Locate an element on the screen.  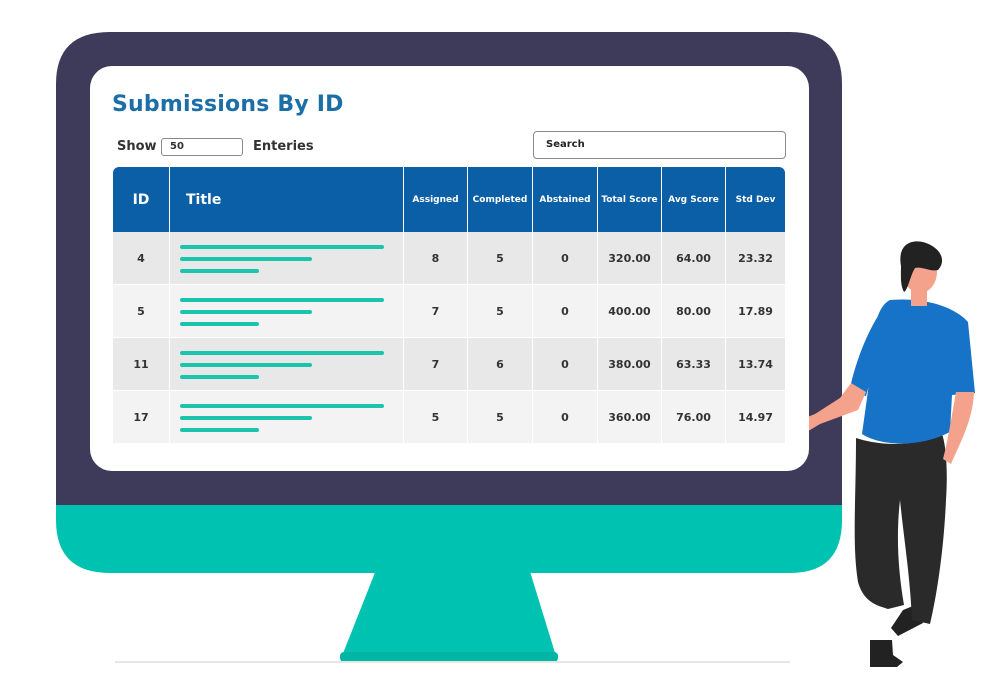
show-label: Show is located at coordinates (137, 146).